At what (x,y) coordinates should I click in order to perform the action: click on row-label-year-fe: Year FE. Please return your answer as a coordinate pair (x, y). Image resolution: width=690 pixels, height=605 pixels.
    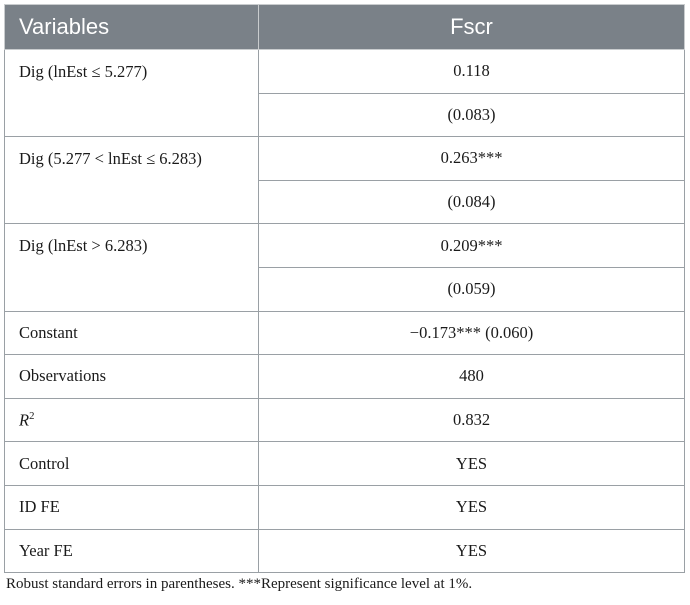
    Looking at the image, I should click on (131, 551).